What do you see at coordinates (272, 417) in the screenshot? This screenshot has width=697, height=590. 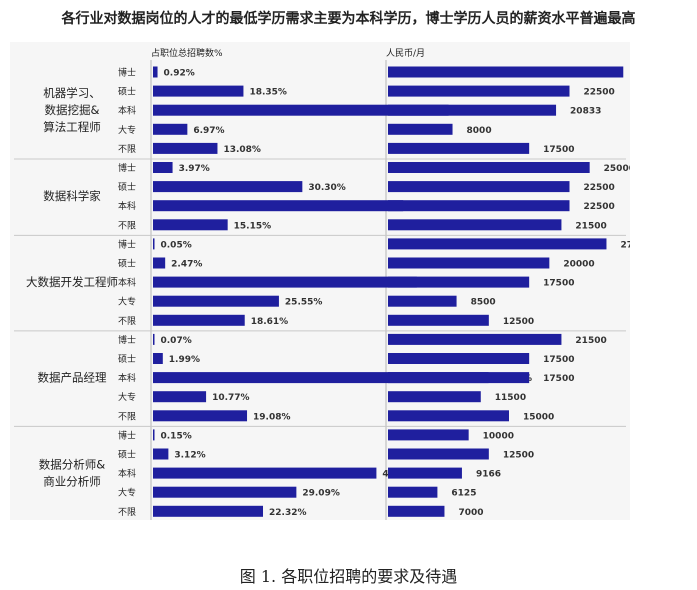 I see `percent-data-label: 19.08%` at bounding box center [272, 417].